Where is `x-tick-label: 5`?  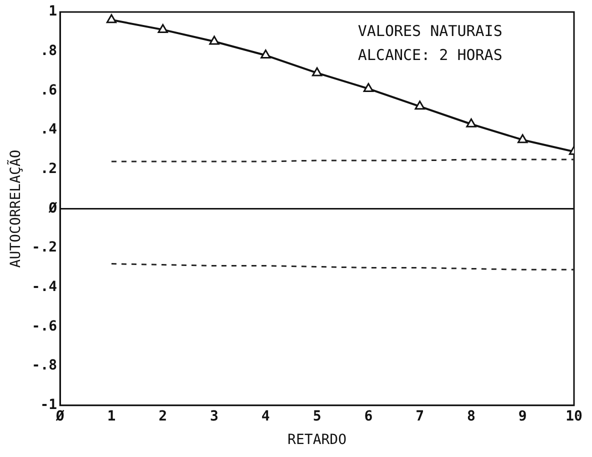 x-tick-label: 5 is located at coordinates (317, 416).